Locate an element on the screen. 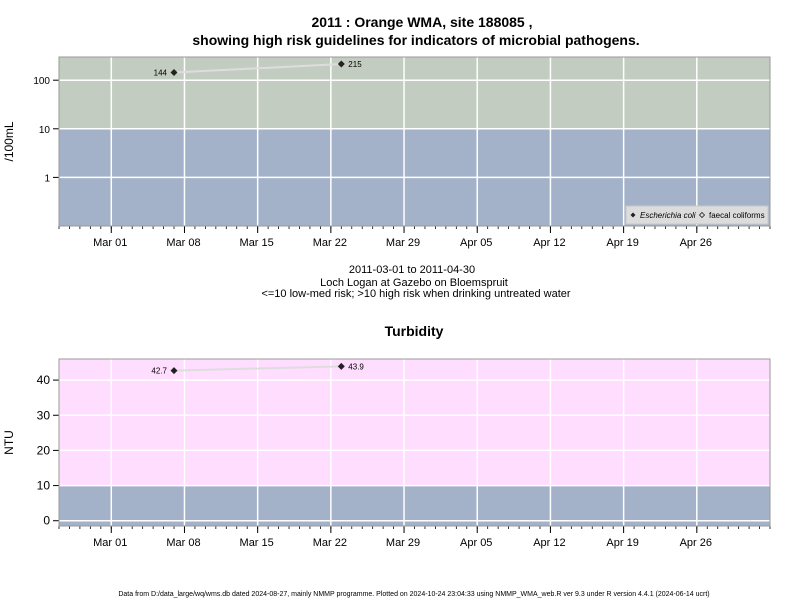  site-description-label: Loch Logan at Gazebo on Bloemspruit is located at coordinates (414, 283).